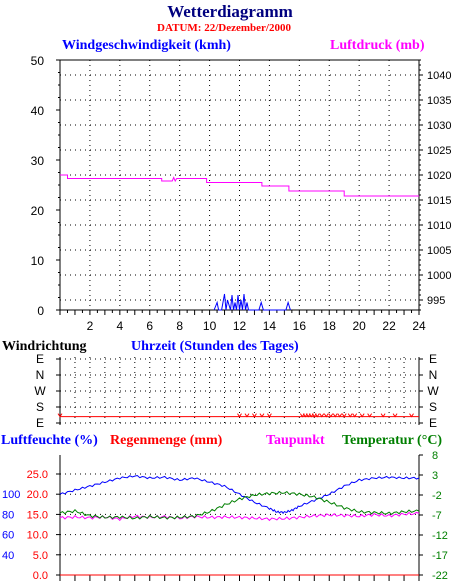 The width and height of the screenshot is (461, 585). I want to click on y2-tick-label: 995, so click(436, 301).